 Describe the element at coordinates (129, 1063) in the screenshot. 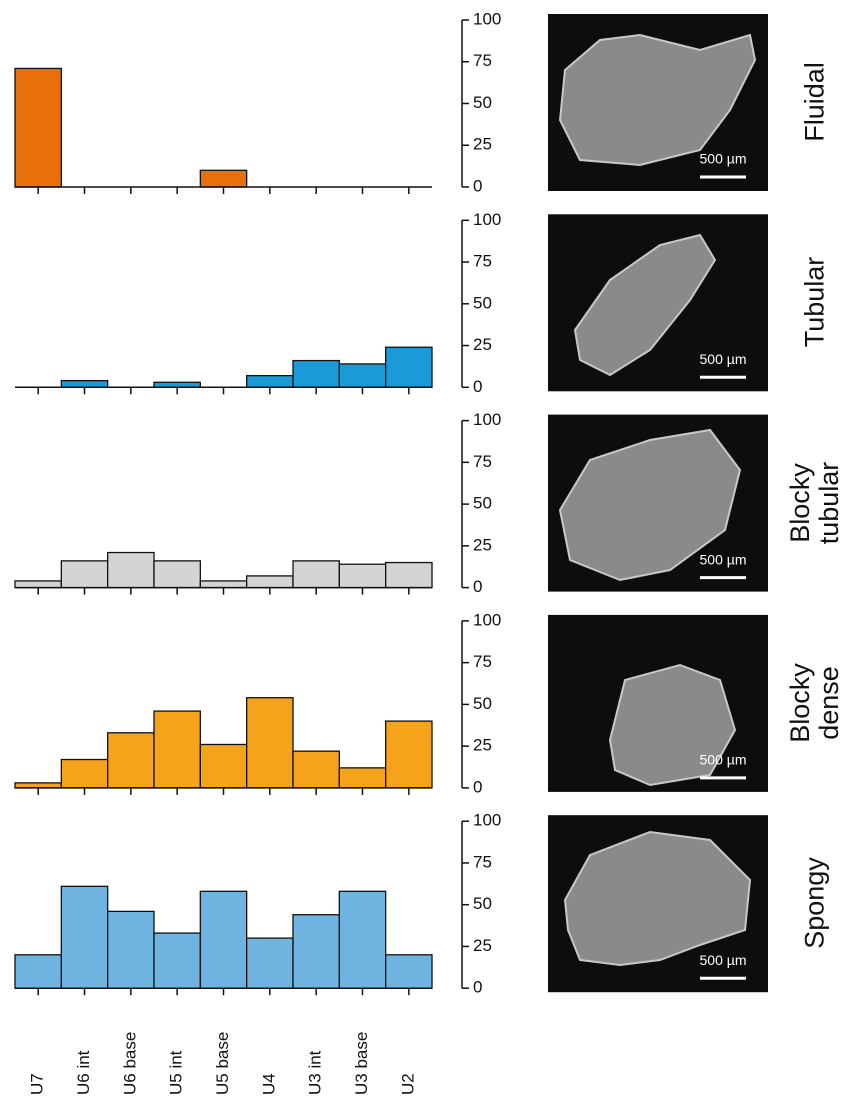

I see `x-tick-label: U6 base` at that location.